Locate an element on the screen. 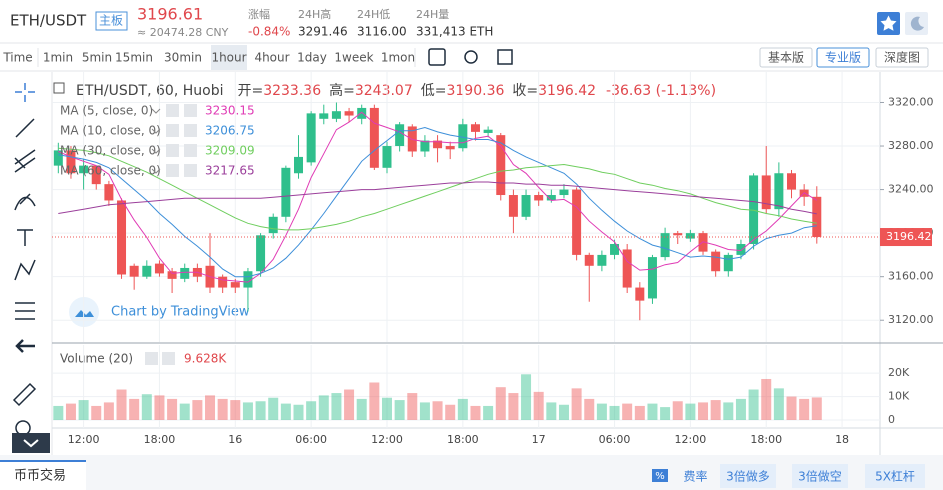 The height and width of the screenshot is (490, 943). measure-tool is located at coordinates (24, 394).